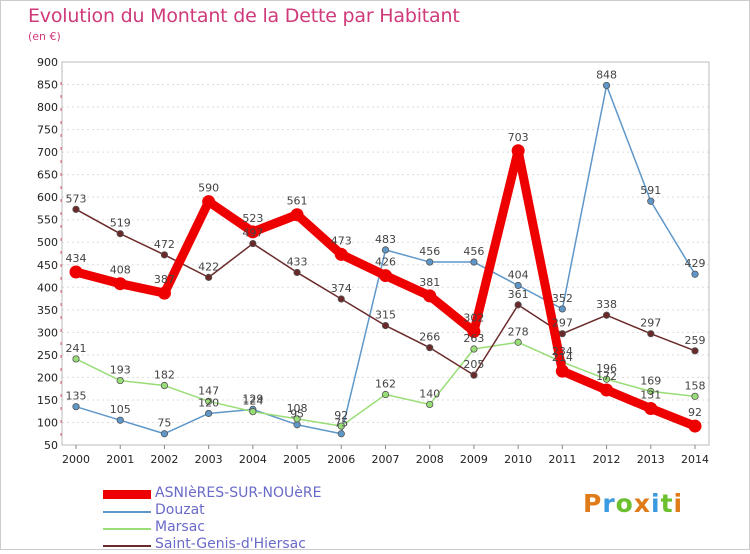  I want to click on logo-letter: r, so click(609, 503).